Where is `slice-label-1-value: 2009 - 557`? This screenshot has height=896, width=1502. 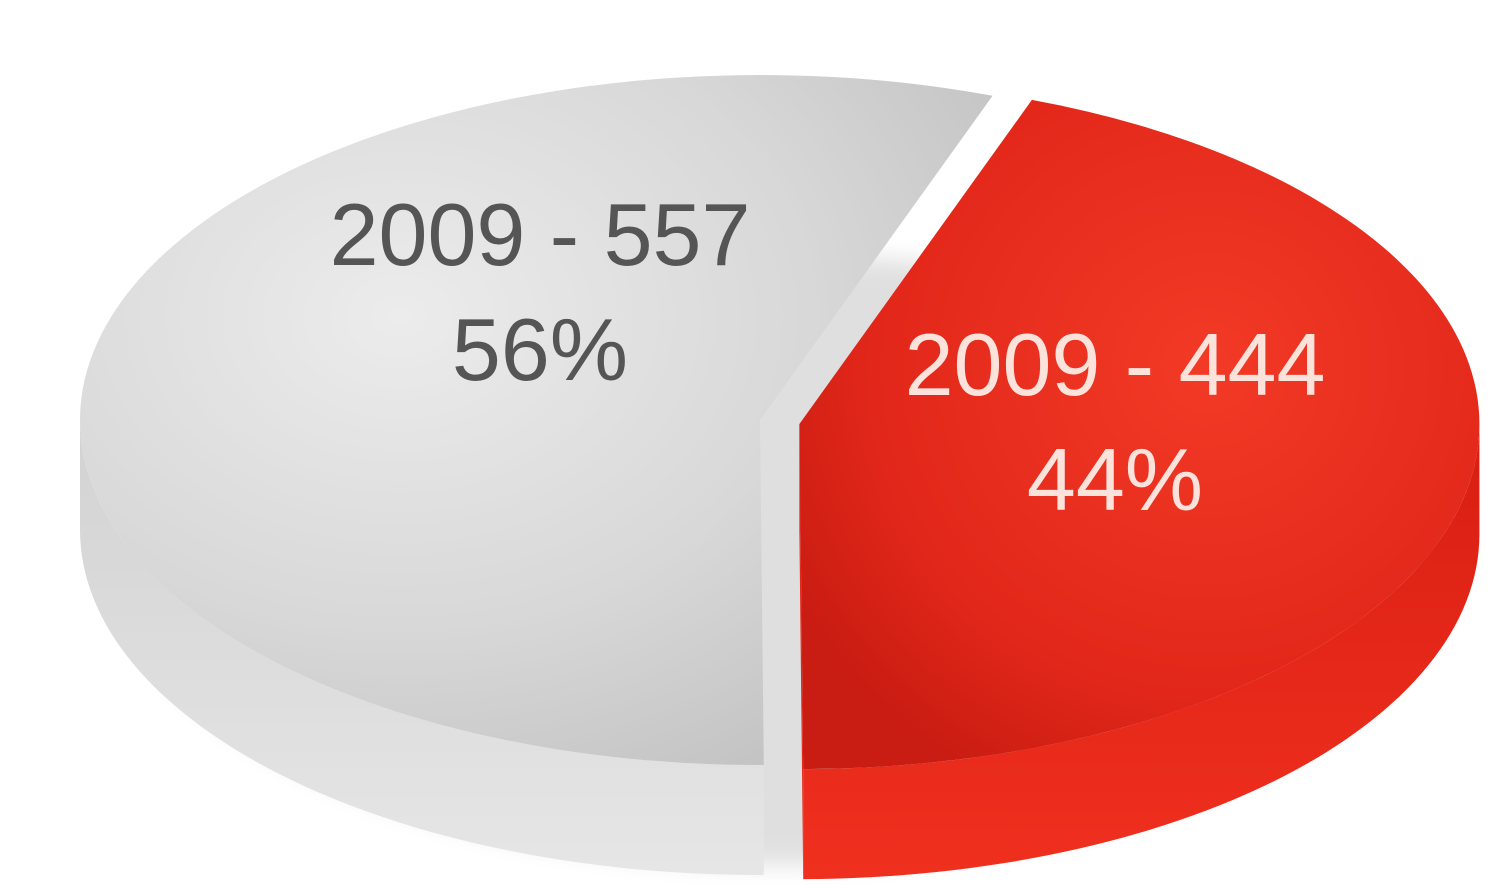 slice-label-1-value: 2009 - 557 is located at coordinates (540, 234).